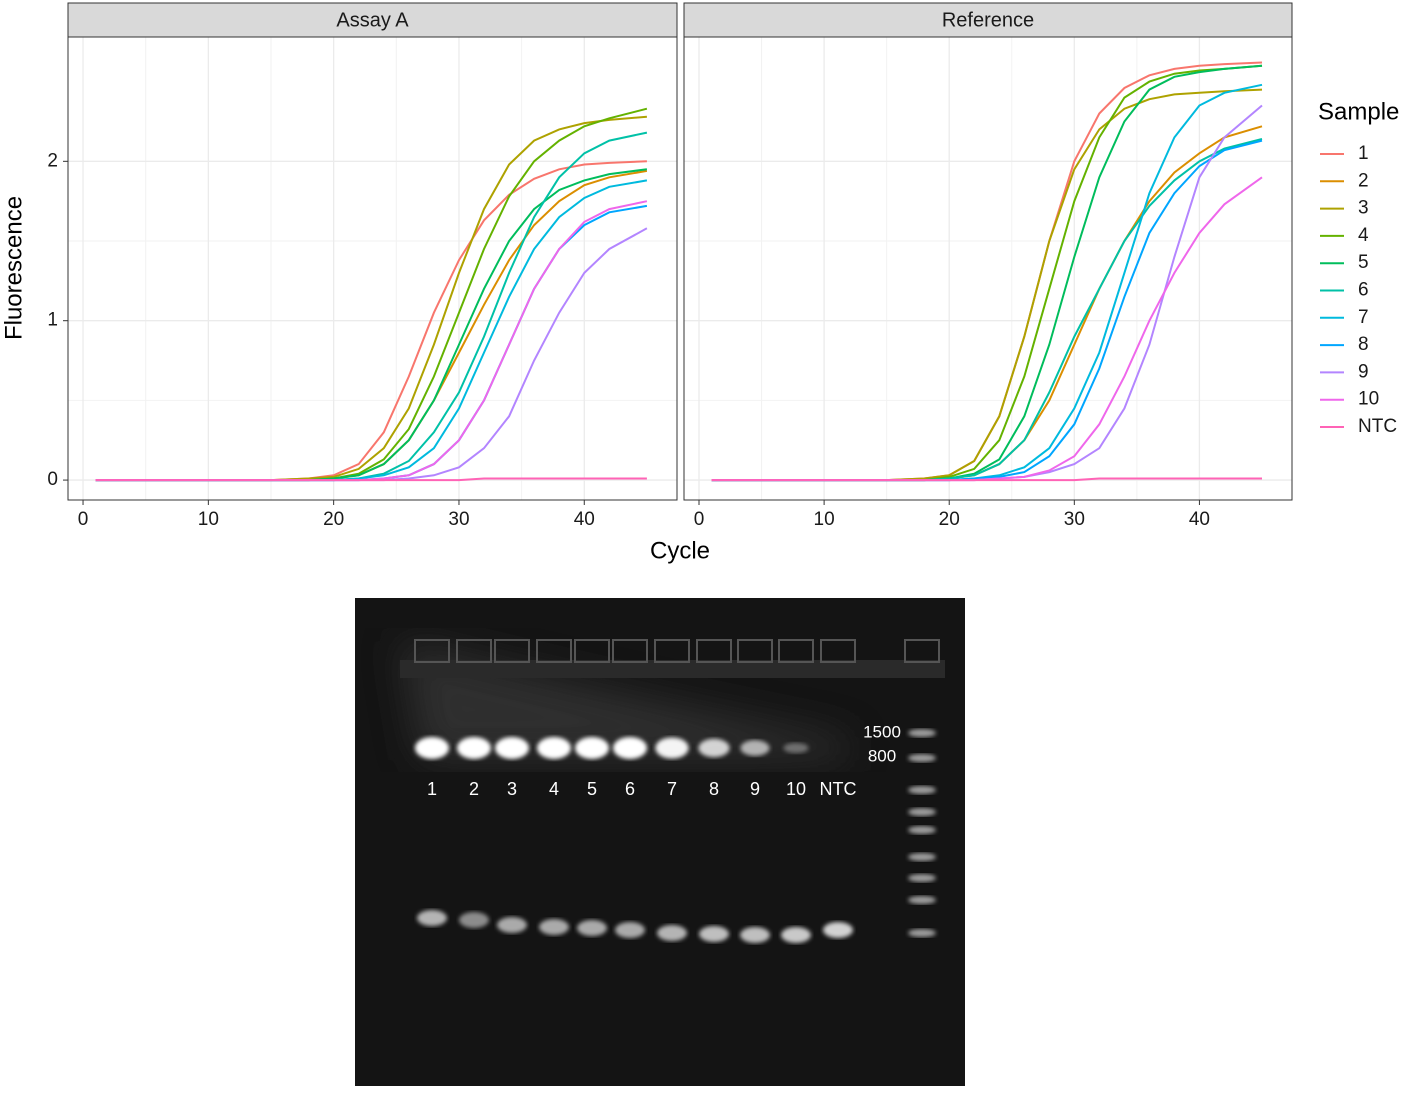  Describe the element at coordinates (714, 789) in the screenshot. I see `lane-label: 8` at that location.